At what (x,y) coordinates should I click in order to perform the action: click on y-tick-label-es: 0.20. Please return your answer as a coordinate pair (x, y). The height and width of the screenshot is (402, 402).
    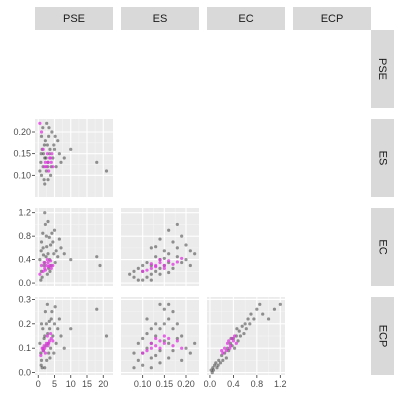
    Looking at the image, I should click on (22, 132).